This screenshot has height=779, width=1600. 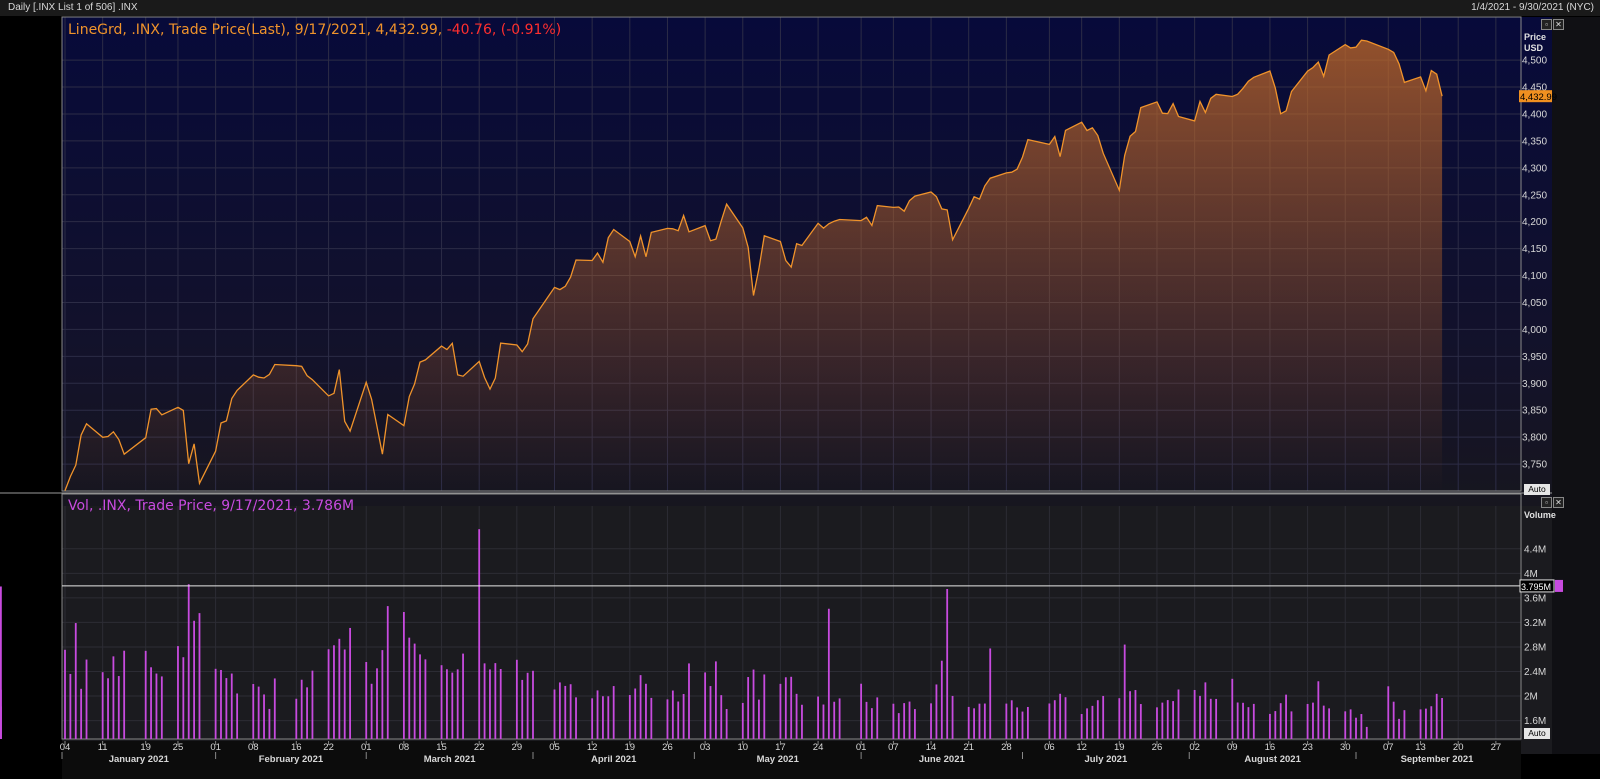 What do you see at coordinates (630, 747) in the screenshot?
I see `x-day-label: 19` at bounding box center [630, 747].